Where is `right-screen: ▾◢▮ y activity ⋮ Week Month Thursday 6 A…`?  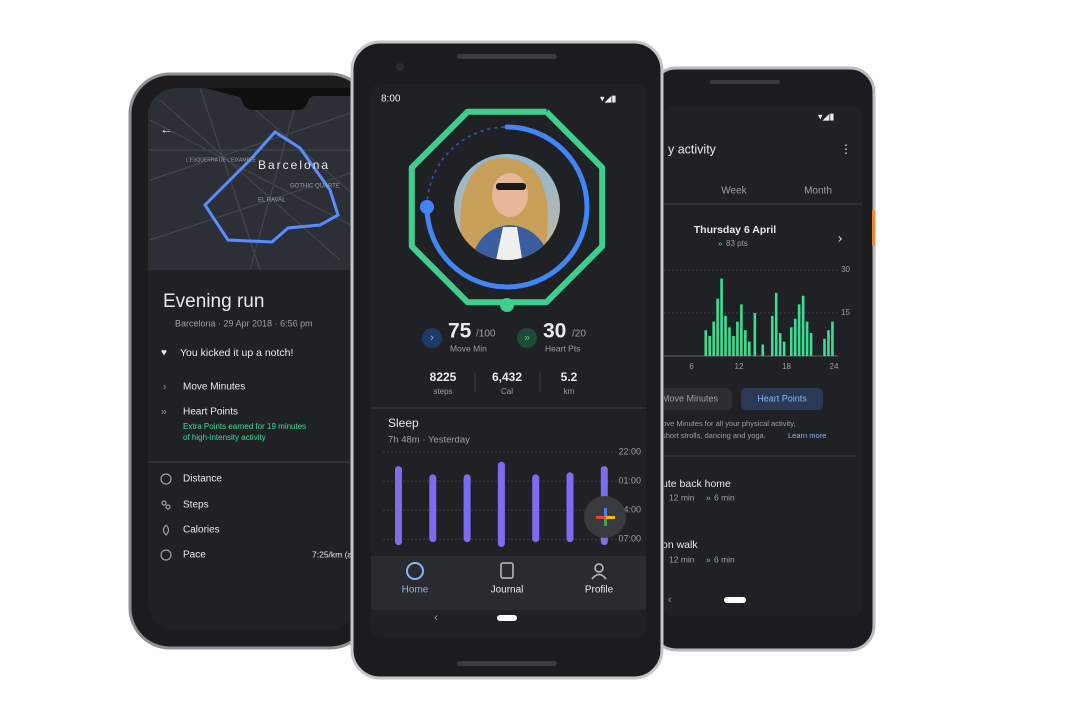
right-screen: ▾◢▮ y activity ⋮ Week Month Thursday 6 A… is located at coordinates (755, 361).